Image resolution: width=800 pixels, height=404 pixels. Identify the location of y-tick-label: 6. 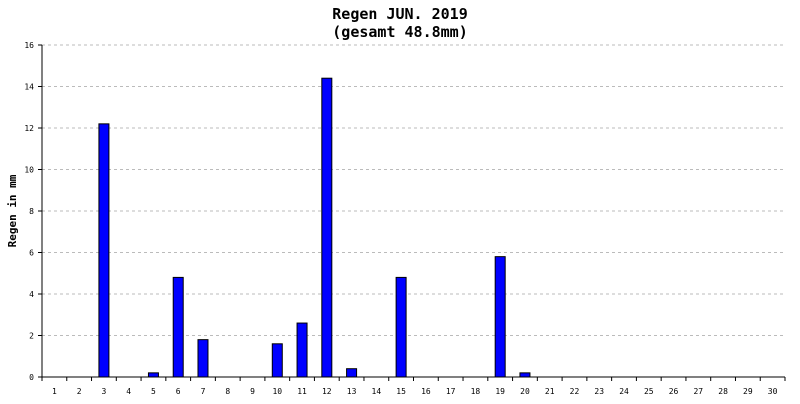
(31, 253).